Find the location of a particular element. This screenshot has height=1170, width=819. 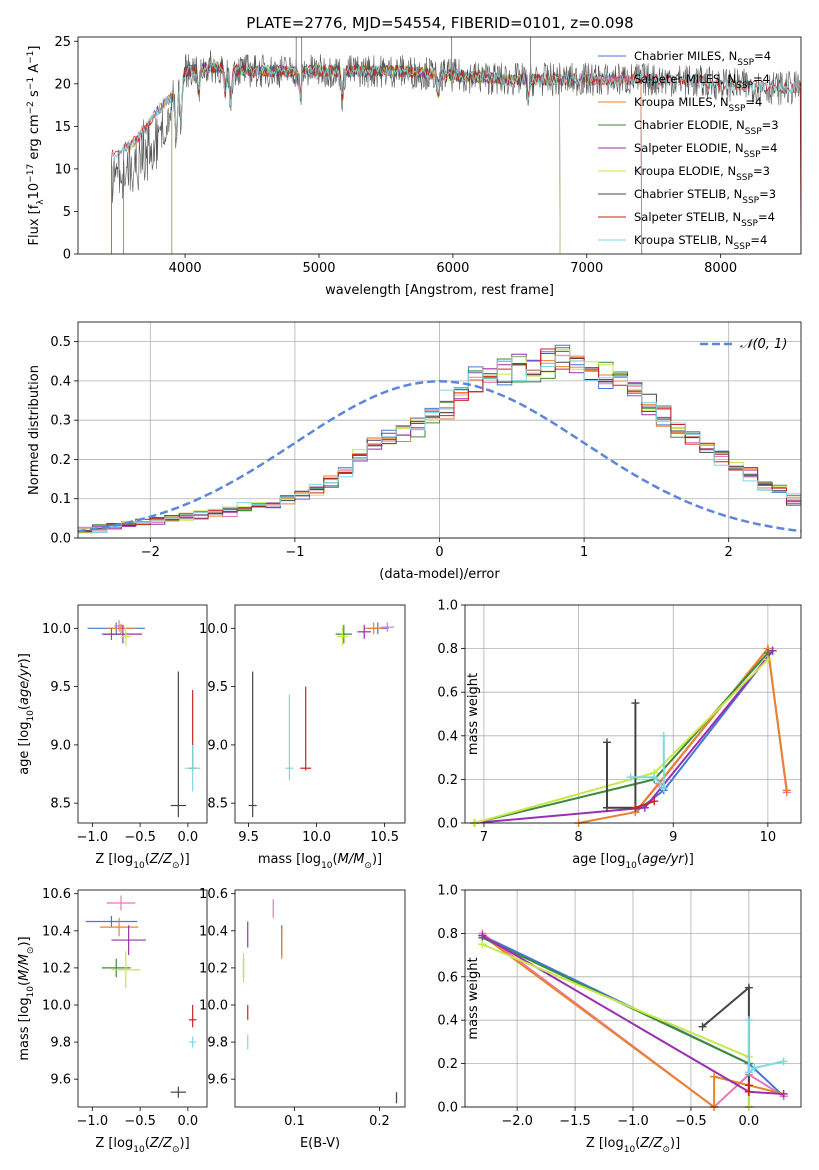

y-tick-label: 0.1 is located at coordinates (60, 499).